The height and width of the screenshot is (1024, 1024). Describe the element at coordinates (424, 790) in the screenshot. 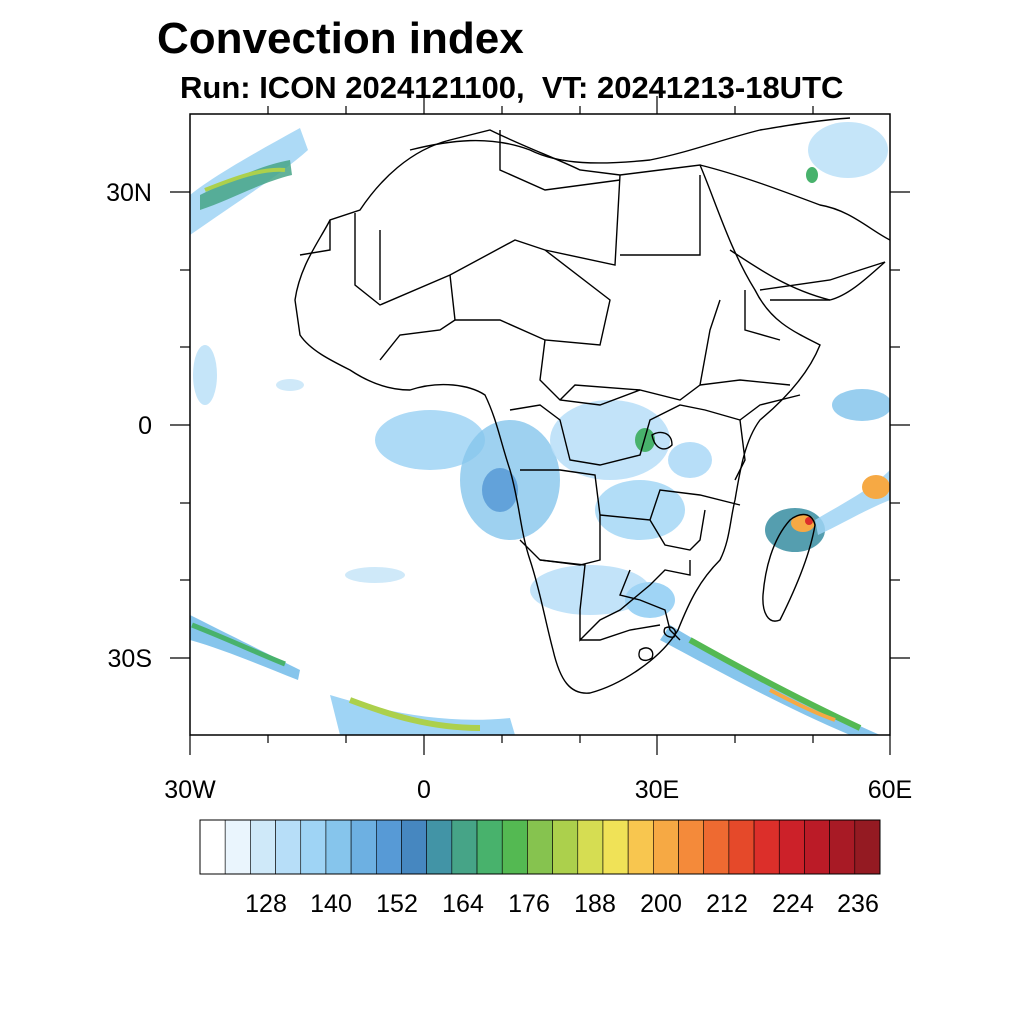

I see `lon-label-0: 0` at that location.